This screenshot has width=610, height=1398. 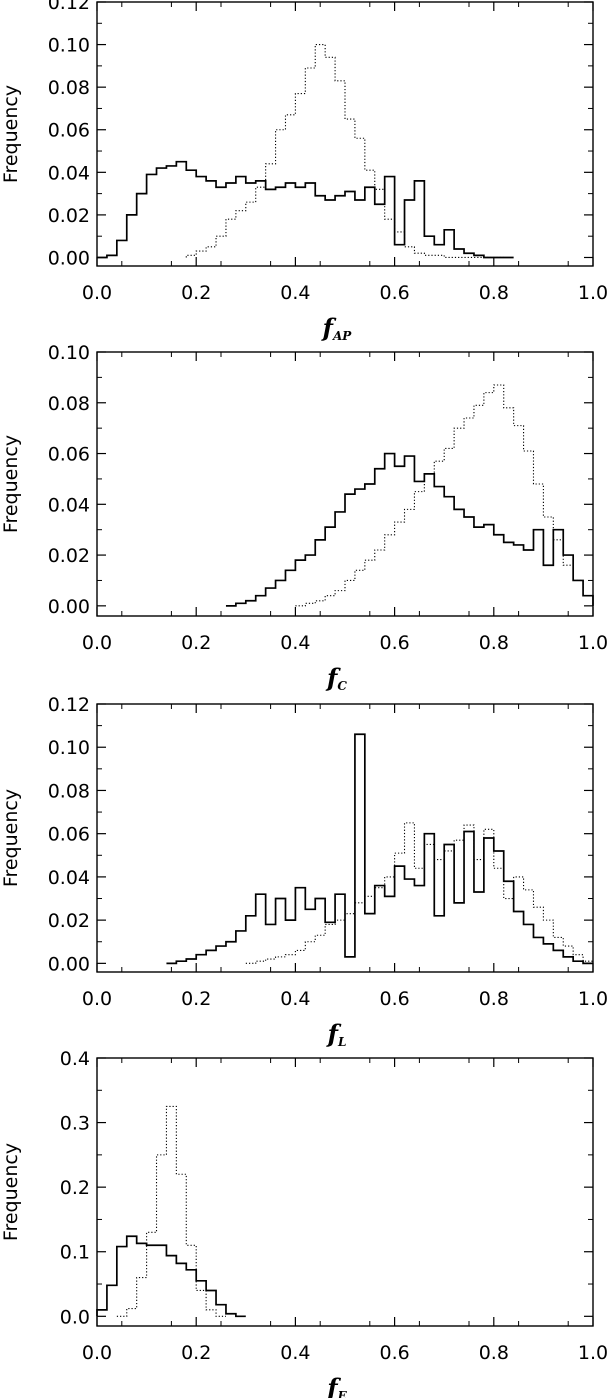 I want to click on x-axis-label: fL, so click(x=336, y=1034).